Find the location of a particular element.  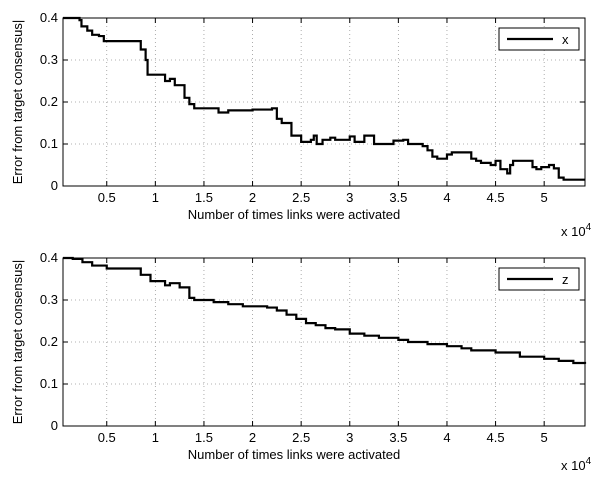

legend-label: x is located at coordinates (565, 39).